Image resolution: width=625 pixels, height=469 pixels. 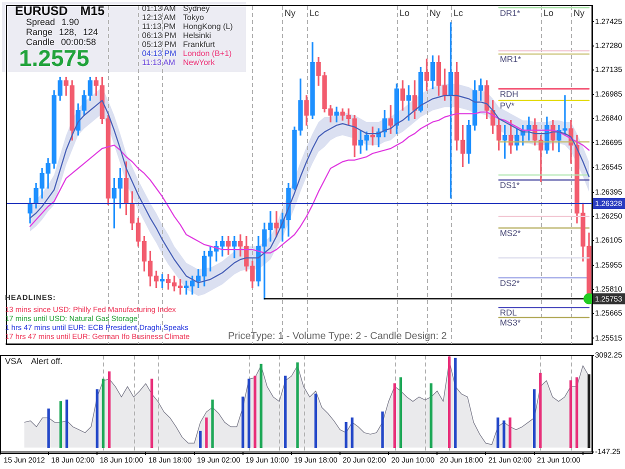 I want to click on chart-subtitle: Alert off., so click(x=46, y=361).